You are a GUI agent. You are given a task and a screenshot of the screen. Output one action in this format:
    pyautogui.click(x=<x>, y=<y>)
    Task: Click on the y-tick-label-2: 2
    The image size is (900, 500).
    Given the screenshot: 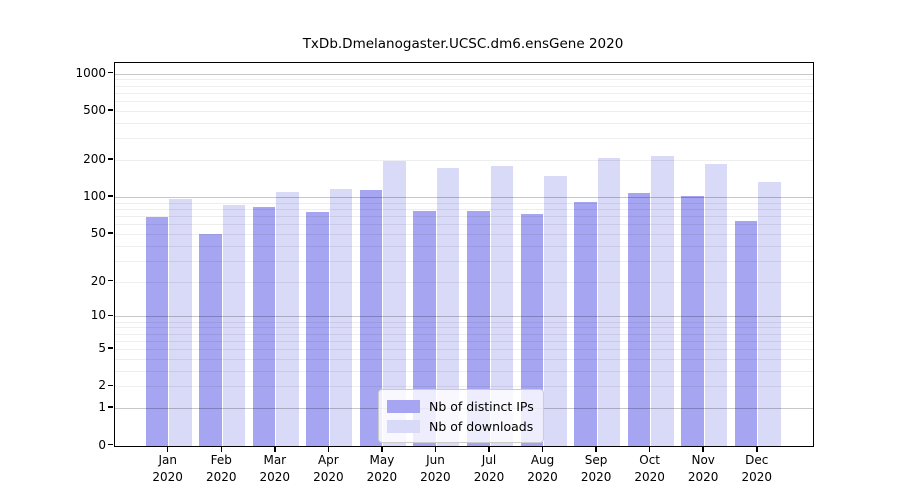 What is the action you would take?
    pyautogui.click(x=102, y=385)
    